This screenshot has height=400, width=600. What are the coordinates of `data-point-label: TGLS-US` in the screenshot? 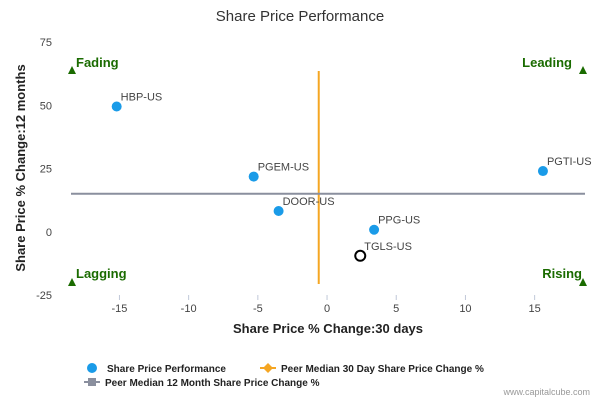 It's located at (388, 247).